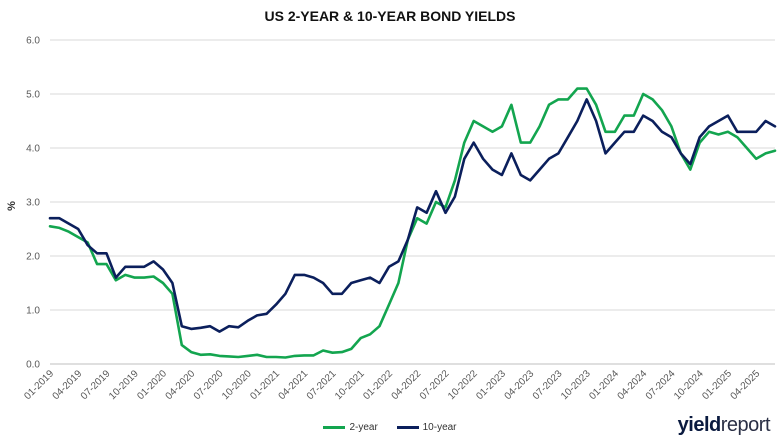 The height and width of the screenshot is (445, 780). I want to click on x-tick-label: 10-2022, so click(463, 385).